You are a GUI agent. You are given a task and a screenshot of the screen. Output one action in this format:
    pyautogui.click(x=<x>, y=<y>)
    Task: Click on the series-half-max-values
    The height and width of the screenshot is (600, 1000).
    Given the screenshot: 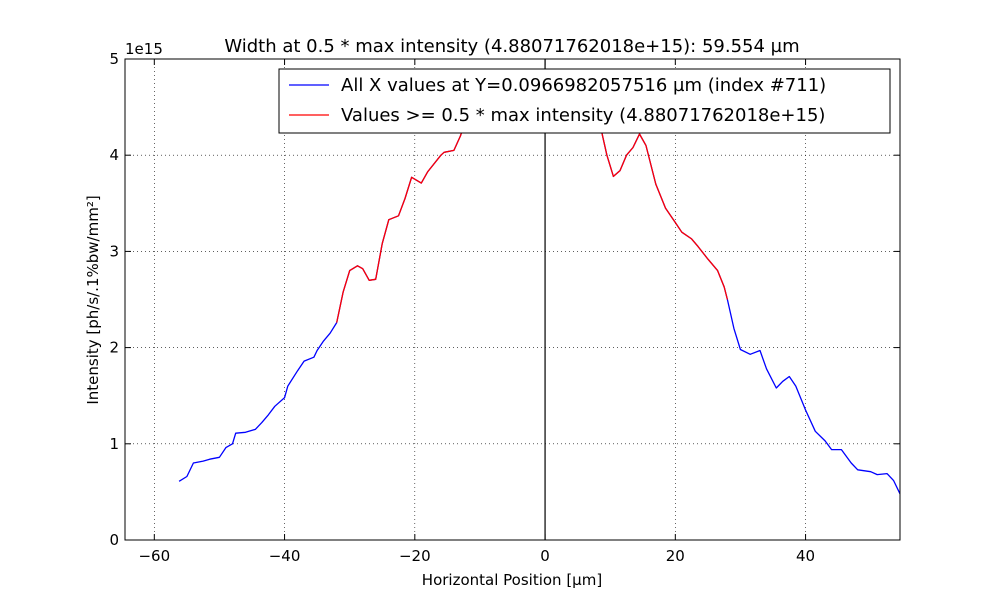 What is the action you would take?
    pyautogui.click(x=532, y=224)
    